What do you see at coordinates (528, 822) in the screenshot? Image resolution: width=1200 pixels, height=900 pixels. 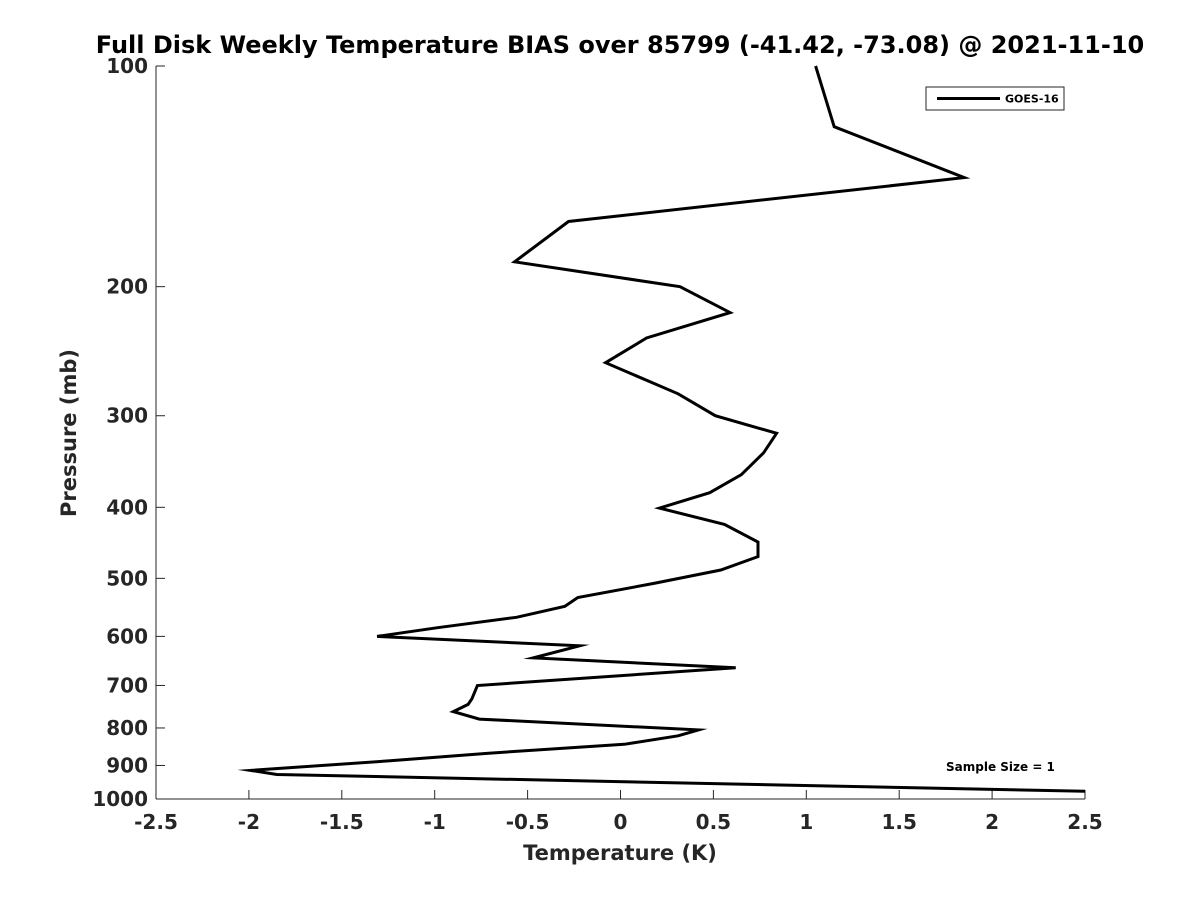 I see `x-tick-label: -0.5` at bounding box center [528, 822].